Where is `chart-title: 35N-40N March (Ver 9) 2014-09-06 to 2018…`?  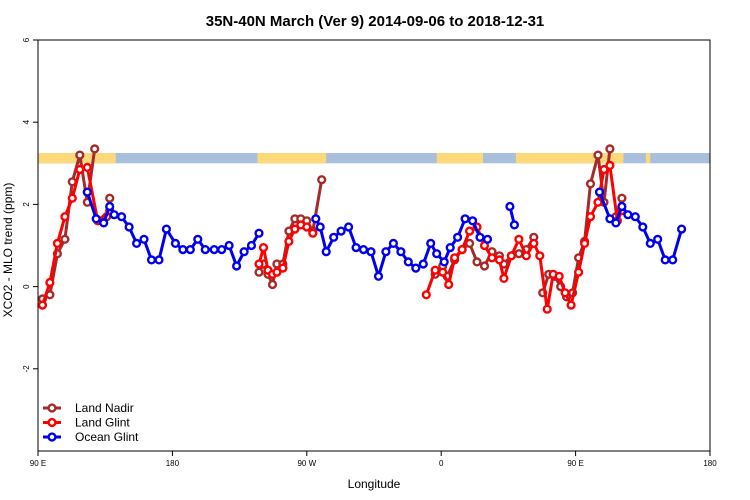 chart-title: 35N-40N March (Ver 9) 2014-09-06 to 2018… is located at coordinates (375, 21).